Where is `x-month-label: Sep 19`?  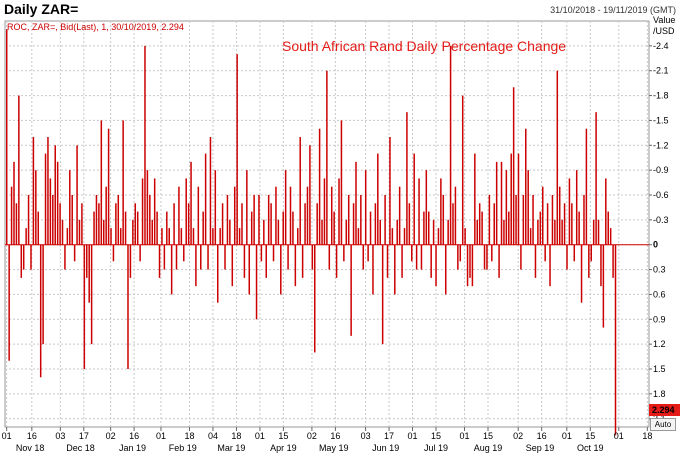 x-month-label: Sep 19 is located at coordinates (540, 448).